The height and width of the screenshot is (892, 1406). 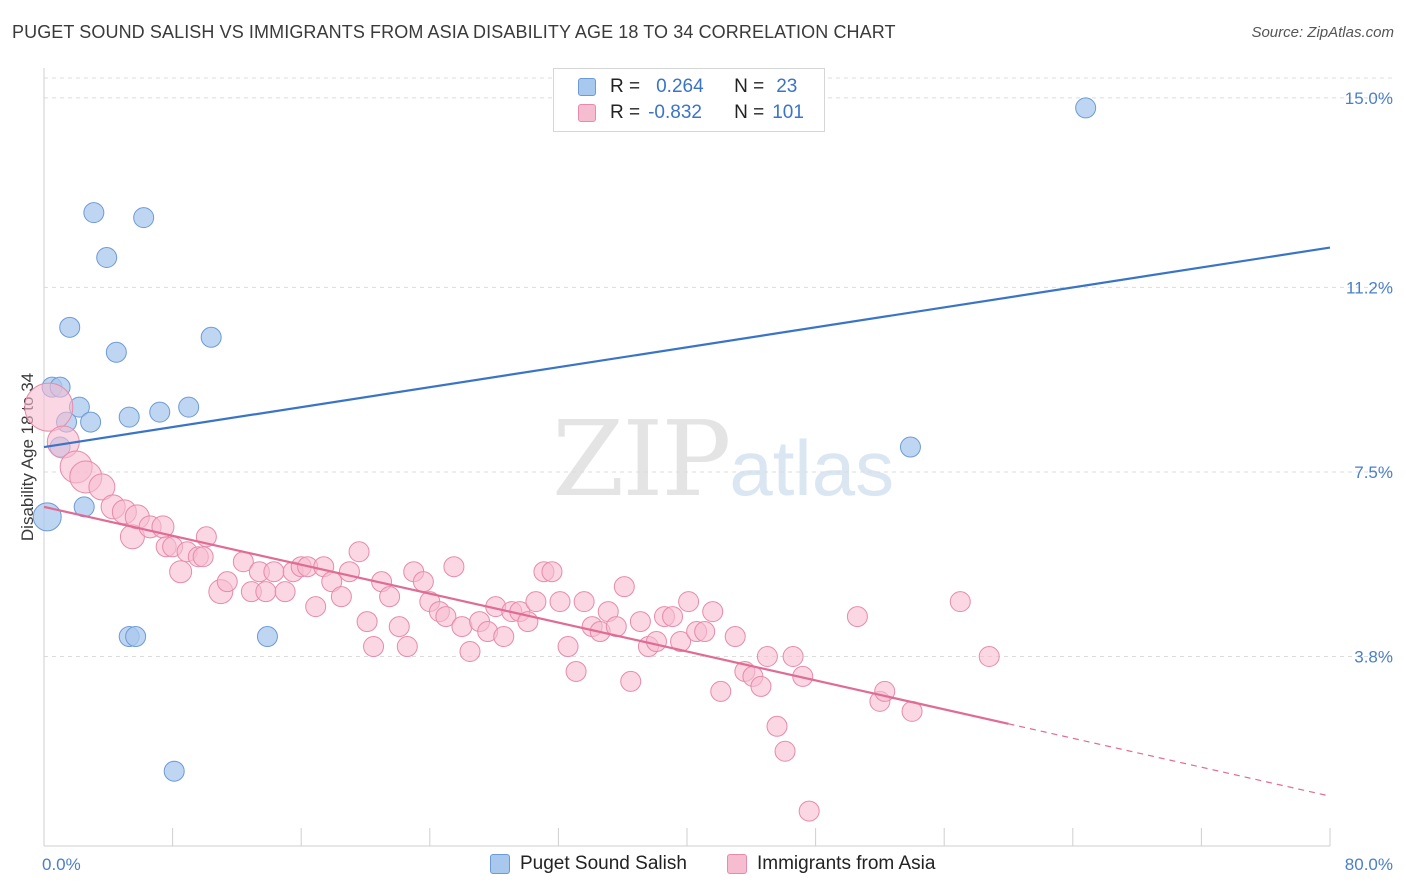 I want to click on x-tick-label-max: 80.0%, so click(x=1369, y=864).